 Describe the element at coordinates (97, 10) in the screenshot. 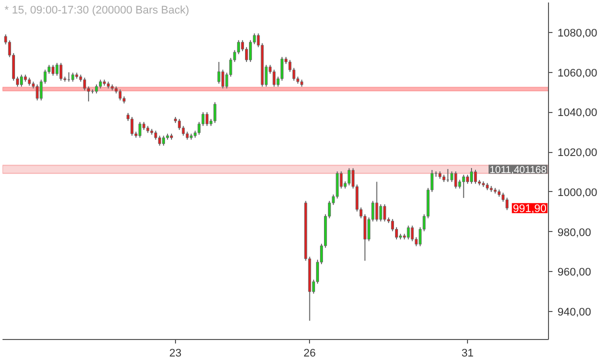

I see `chart-title: * 15, 09:00-17:30 (200000 Bars Back)` at that location.